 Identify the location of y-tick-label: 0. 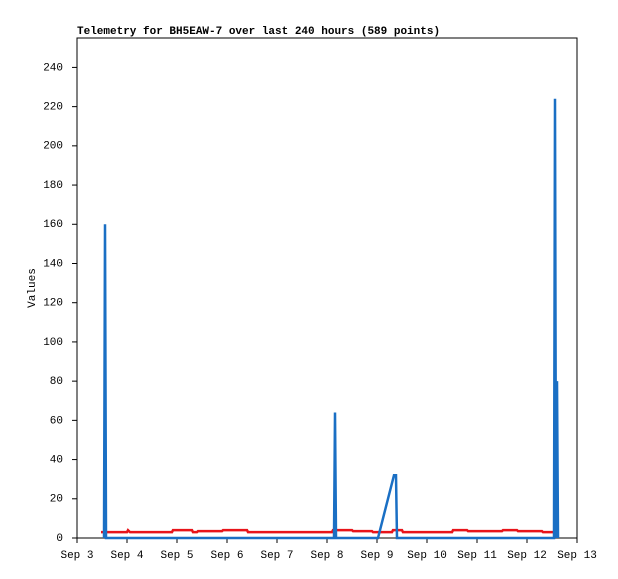
(59, 539).